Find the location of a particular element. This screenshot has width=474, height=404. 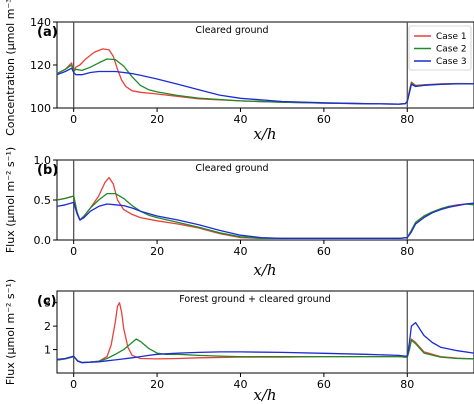

y-axis-label: Concentration (μmol m⁻³) is located at coordinates (10, 68).